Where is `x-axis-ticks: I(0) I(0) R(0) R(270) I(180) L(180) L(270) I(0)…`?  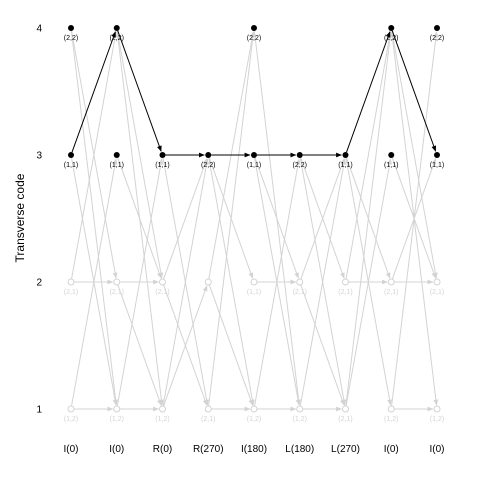
x-axis-ticks: I(0) I(0) R(0) R(270) I(180) L(180) L(270) I(0)… is located at coordinates (254, 449).